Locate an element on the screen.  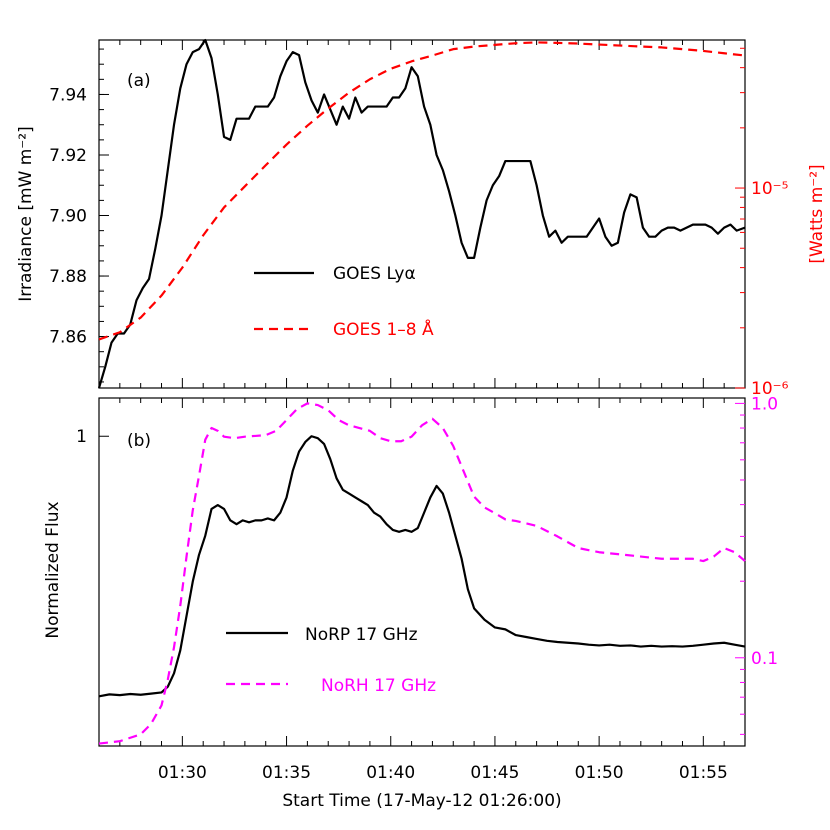
panel-a-legend: GOES Lyα GOES 1–8 Å is located at coordinates (344, 302).